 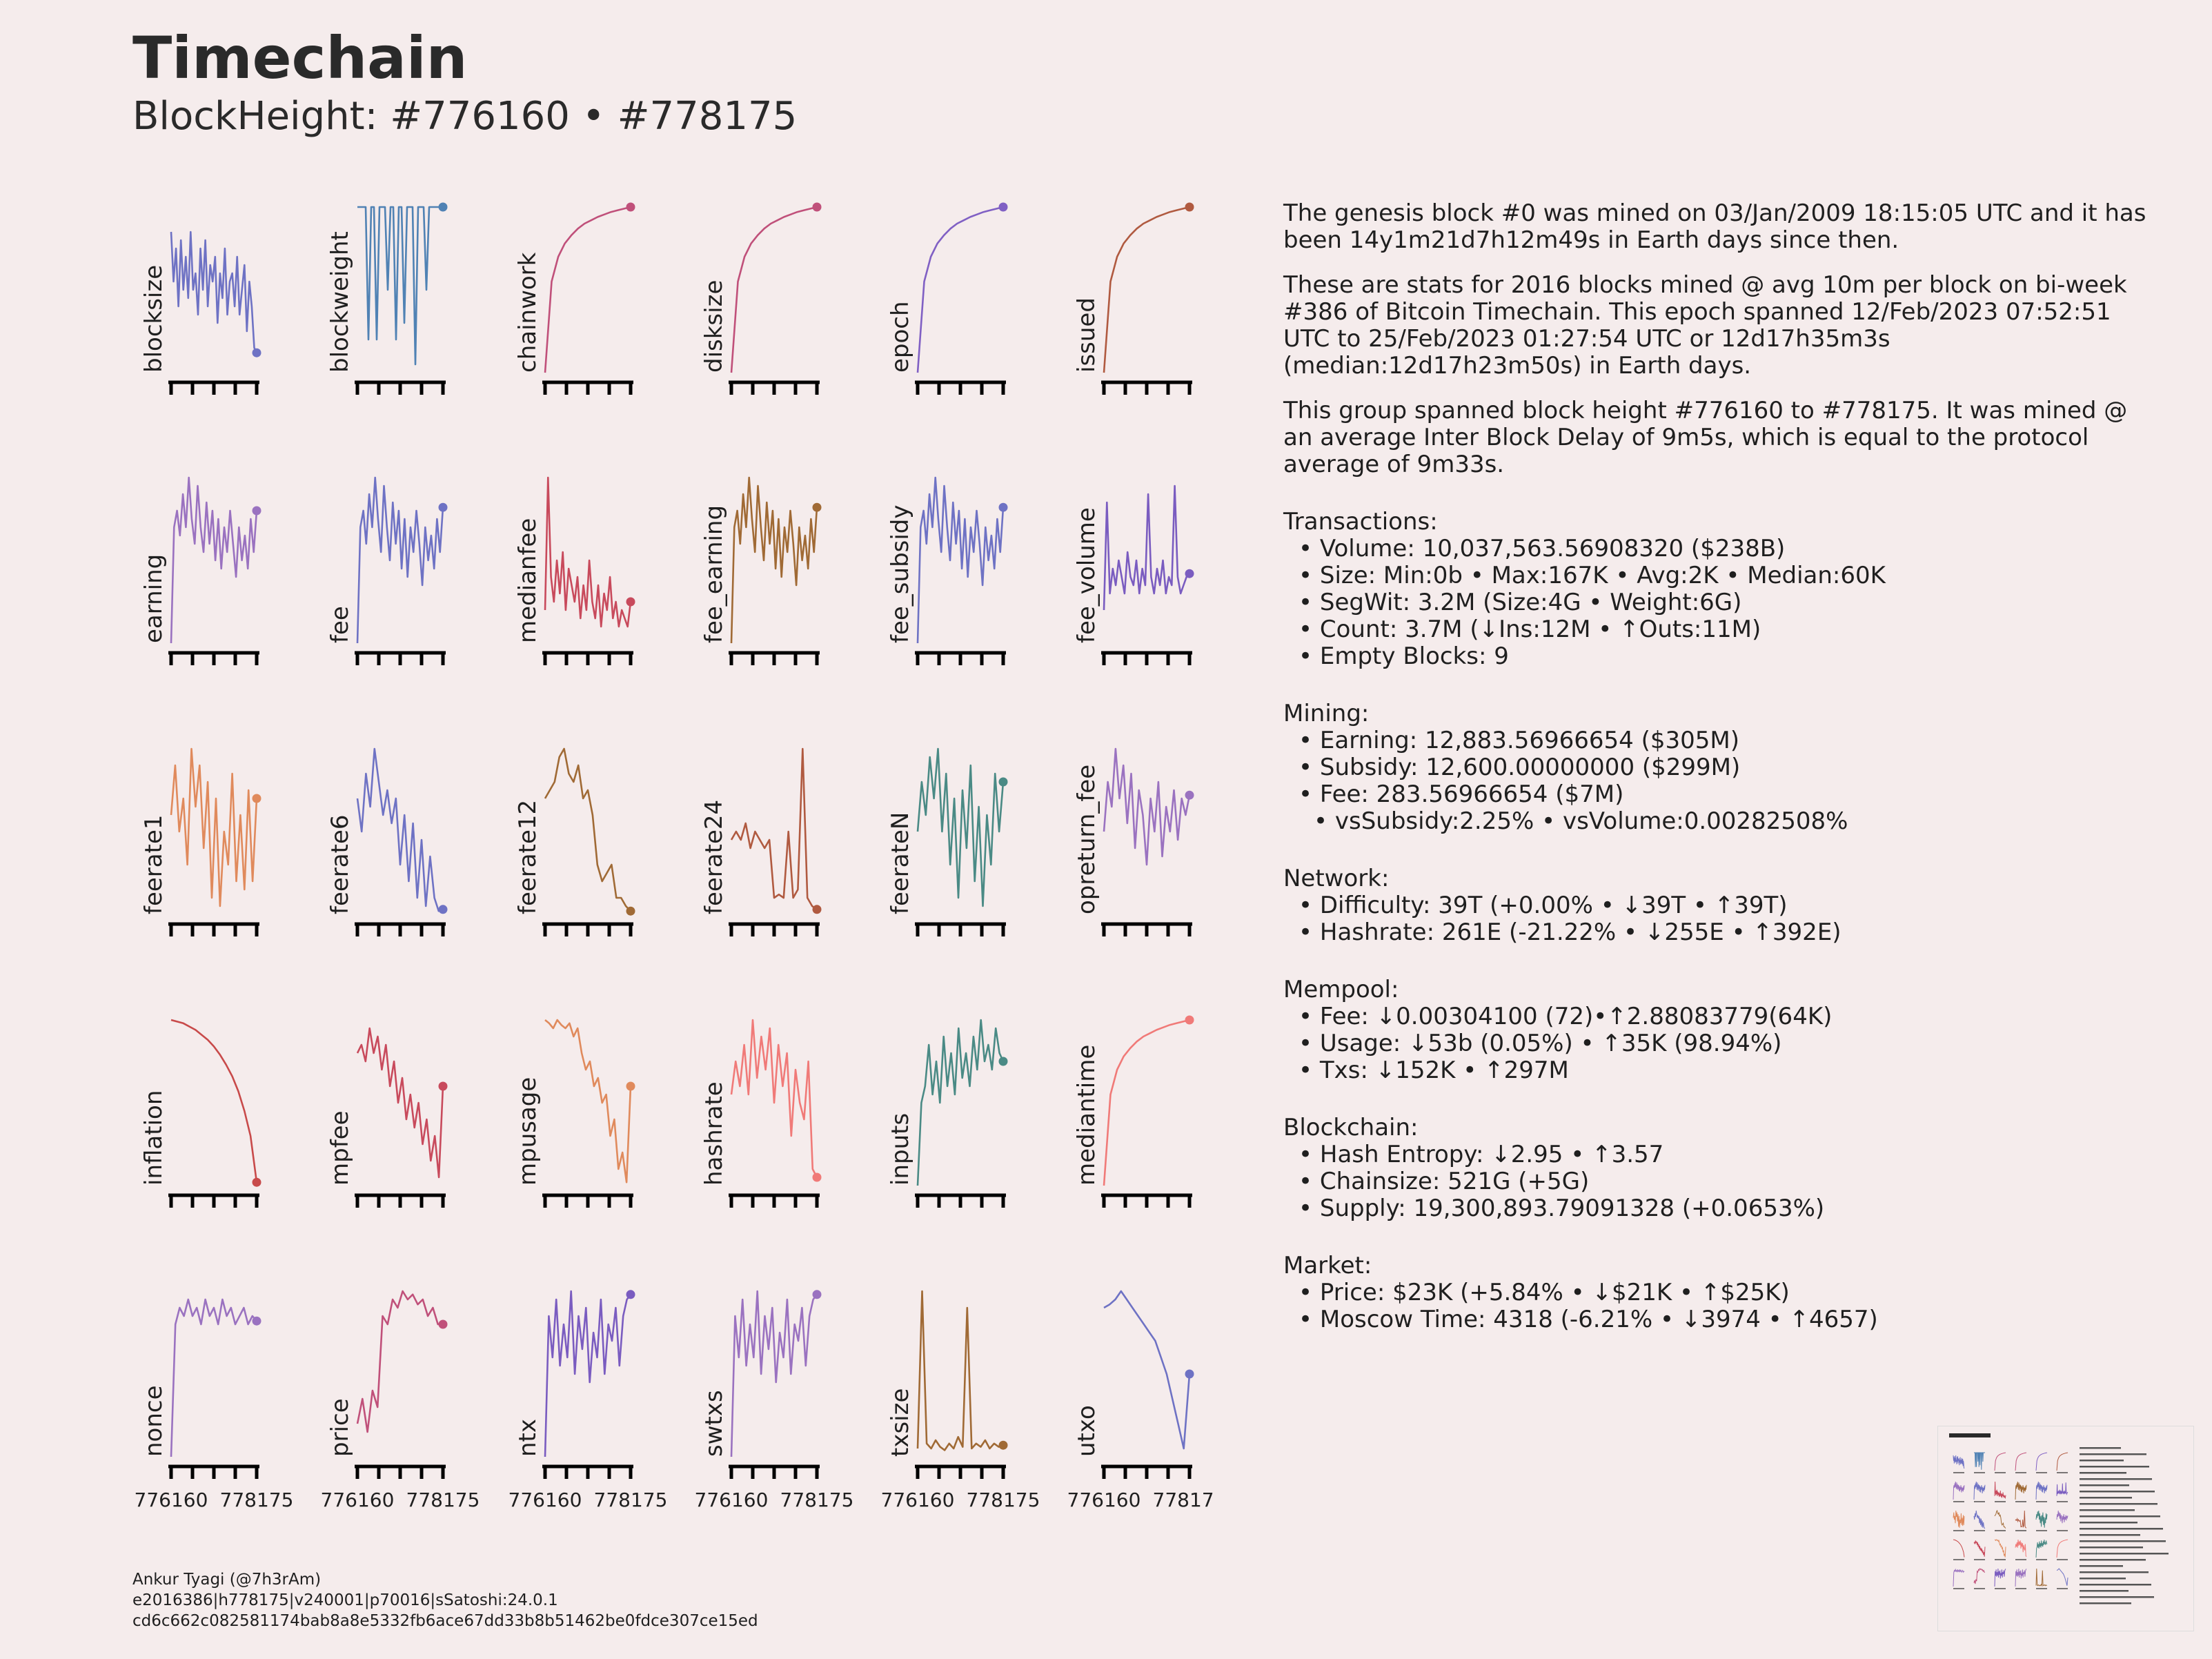 What do you see at coordinates (900, 337) in the screenshot?
I see `panel-label-epoch: epoch` at bounding box center [900, 337].